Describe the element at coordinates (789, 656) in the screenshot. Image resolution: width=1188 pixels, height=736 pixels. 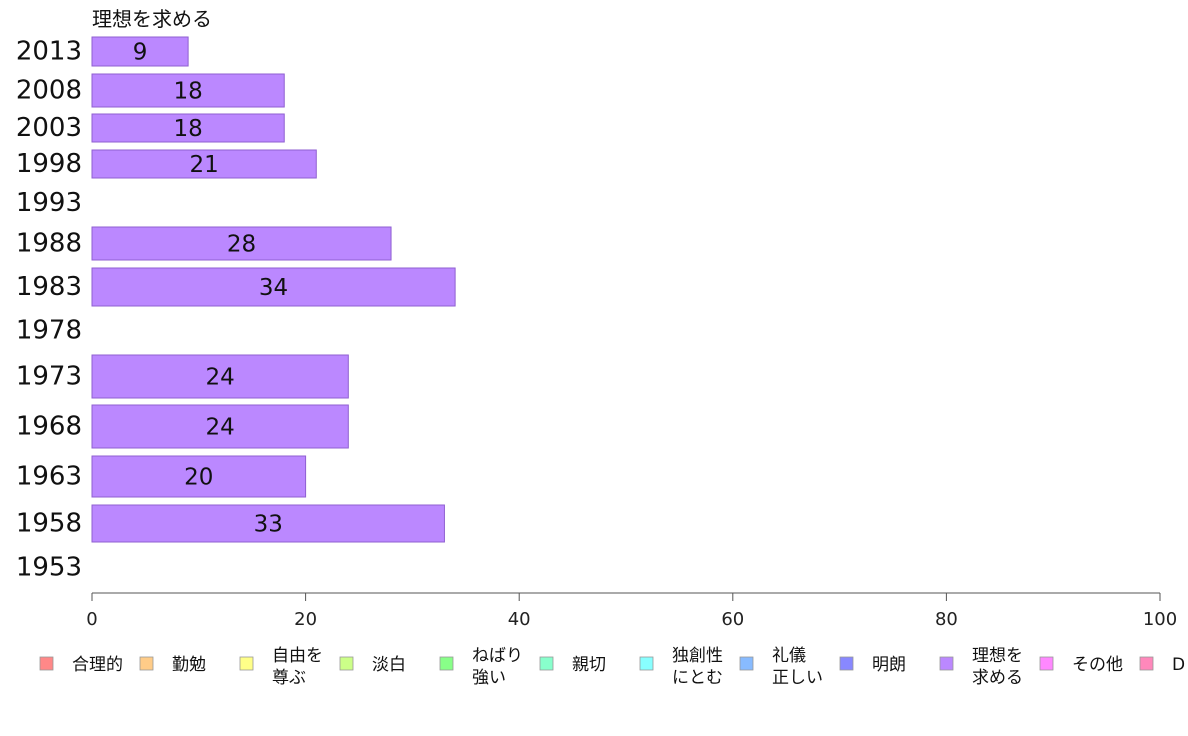
I see `legend-label: 礼儀` at that location.